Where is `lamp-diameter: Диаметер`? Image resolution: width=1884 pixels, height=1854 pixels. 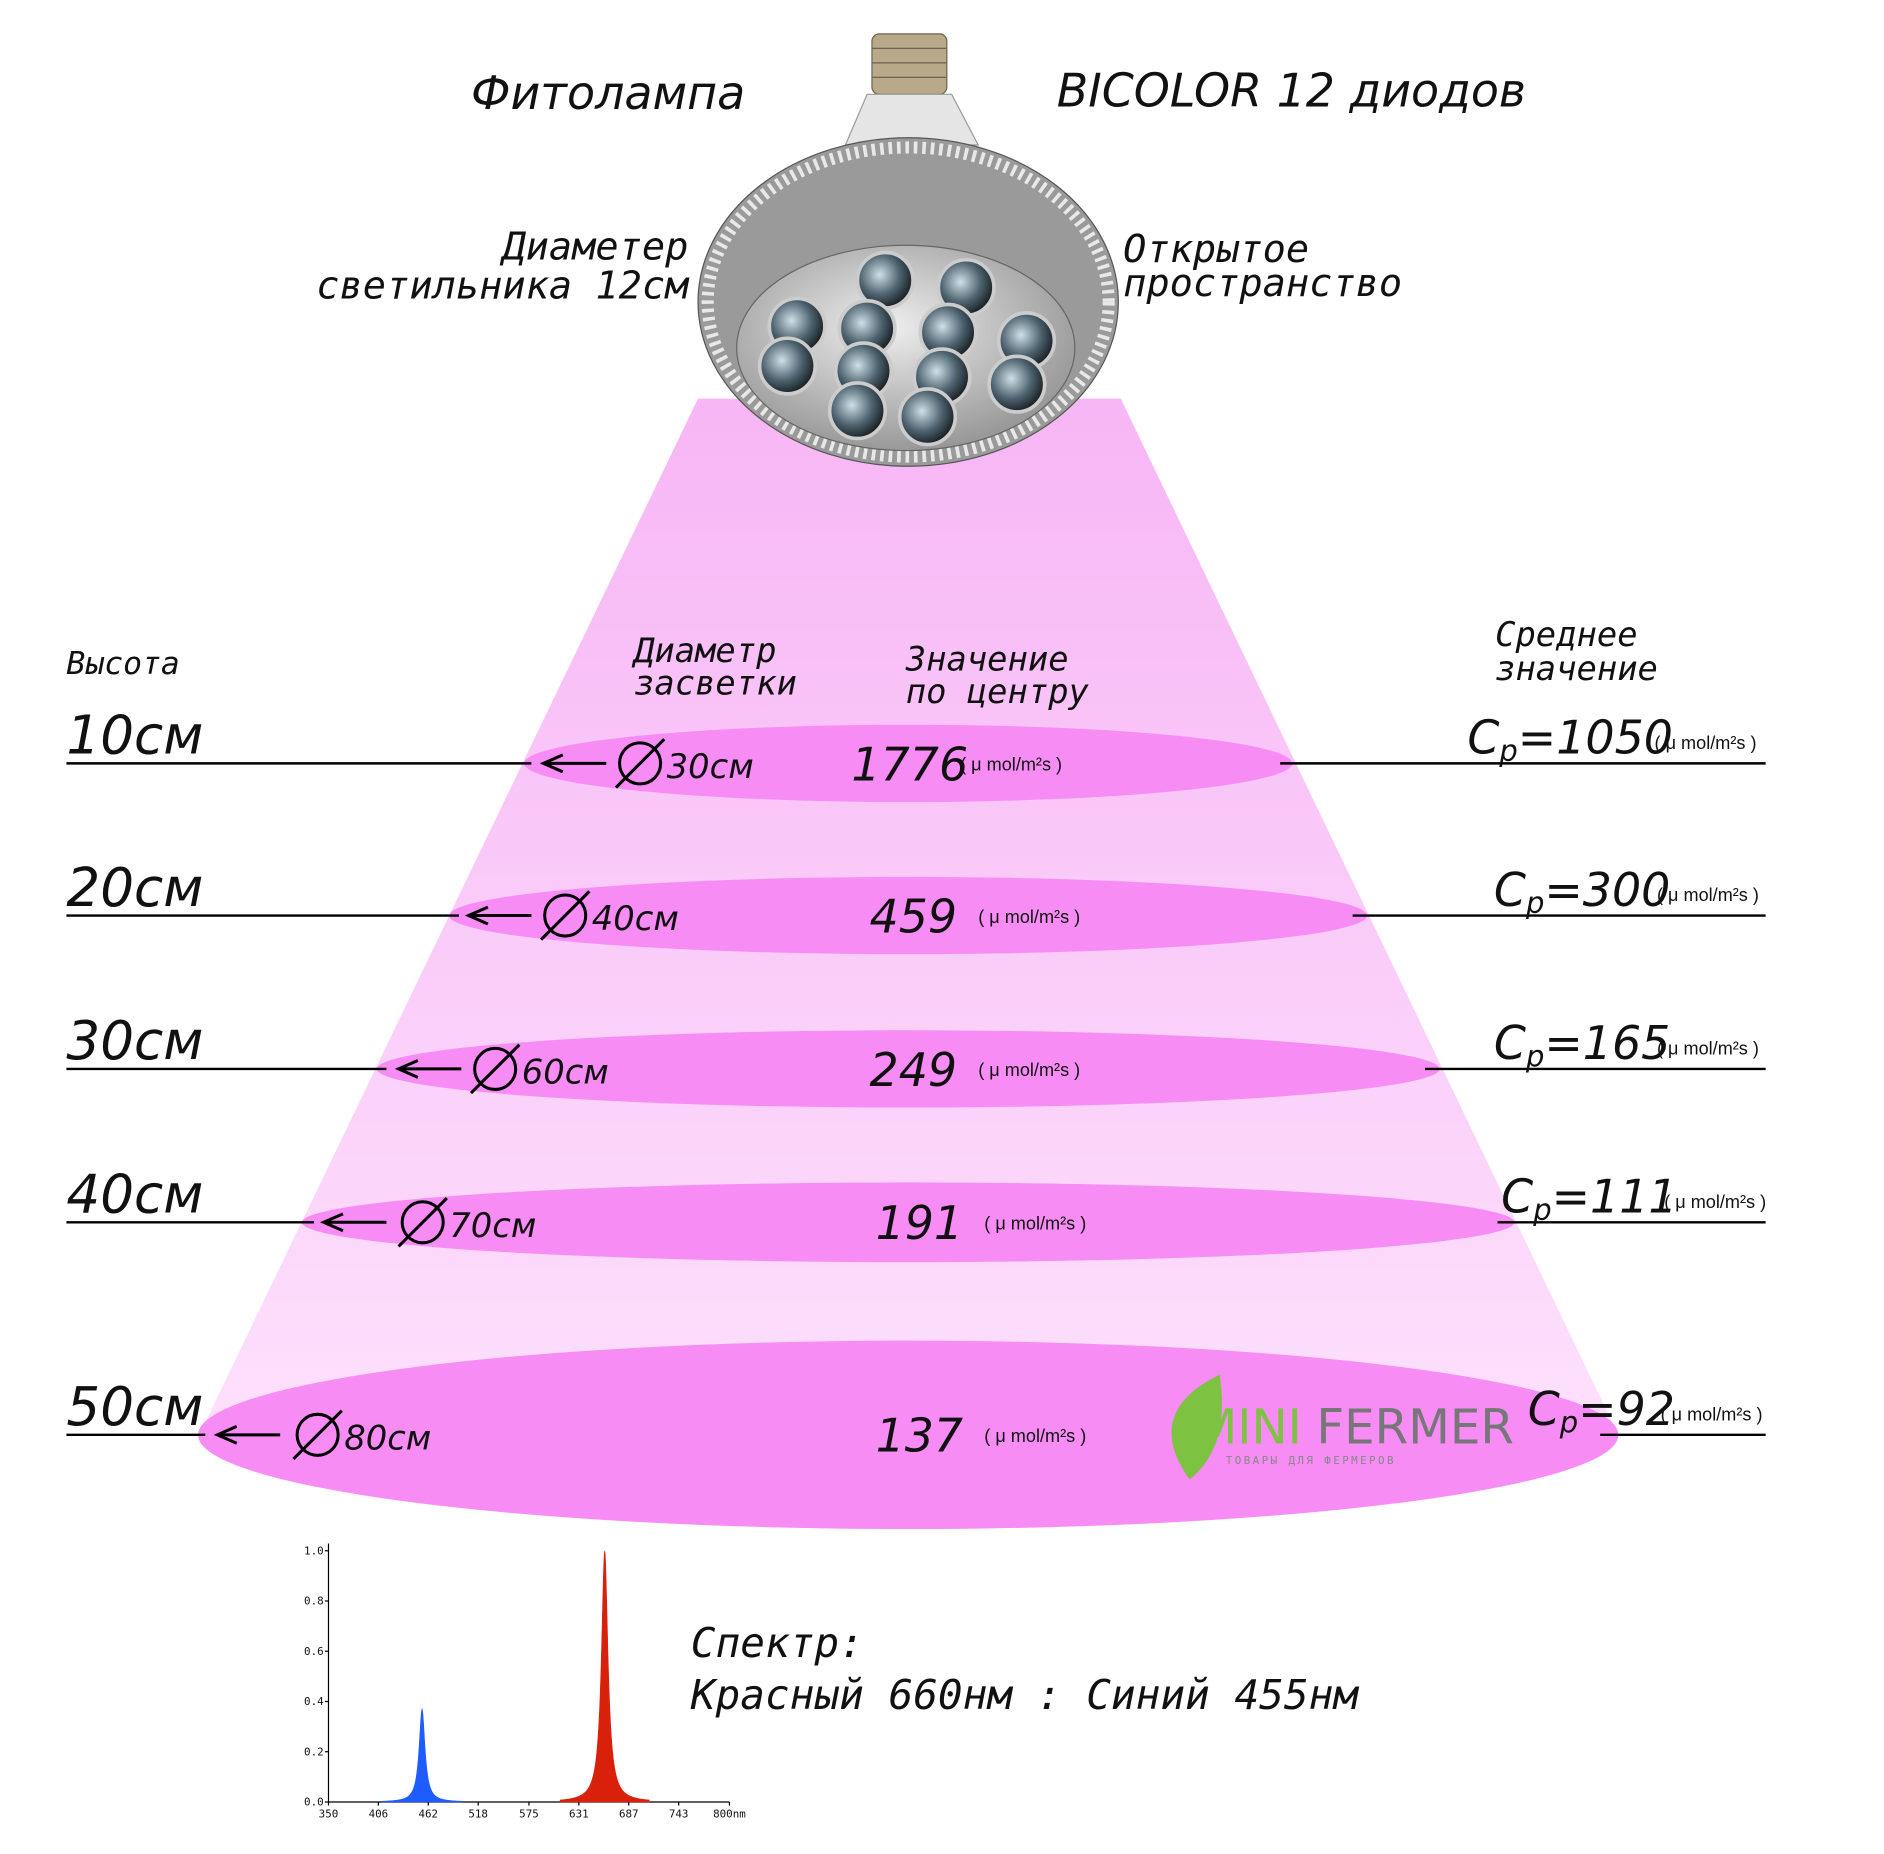 lamp-diameter: Диаметер is located at coordinates (593, 247).